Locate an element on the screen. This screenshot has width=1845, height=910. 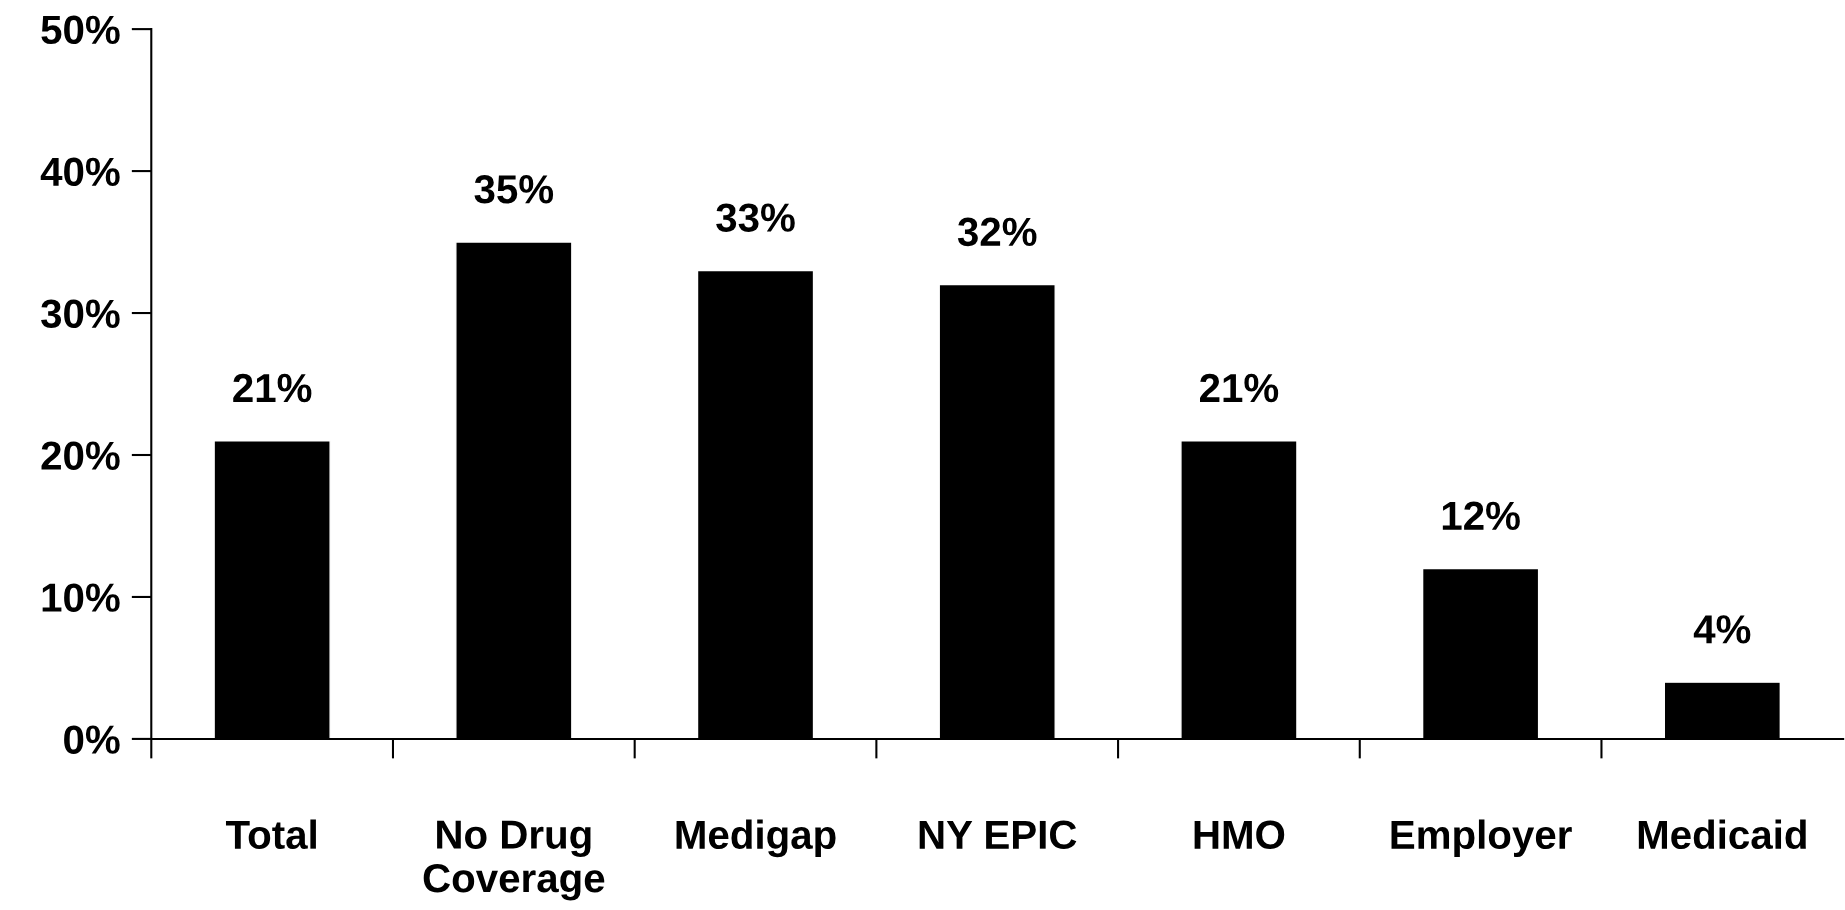
y-tick-label: 10% is located at coordinates (81, 597).